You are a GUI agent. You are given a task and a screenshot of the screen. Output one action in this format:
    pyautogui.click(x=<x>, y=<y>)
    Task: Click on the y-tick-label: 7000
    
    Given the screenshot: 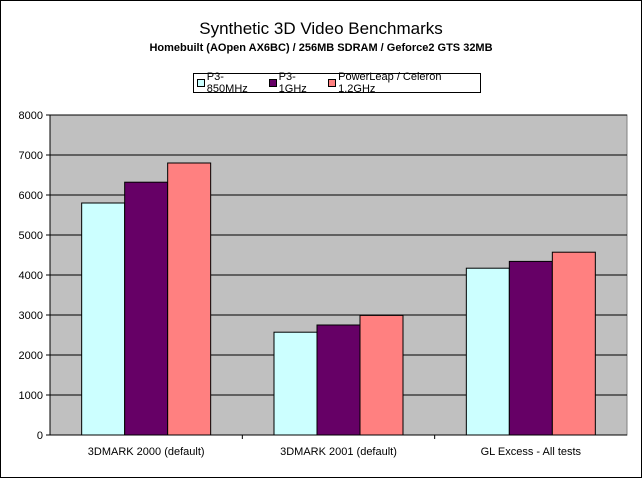 What is the action you would take?
    pyautogui.click(x=31, y=156)
    